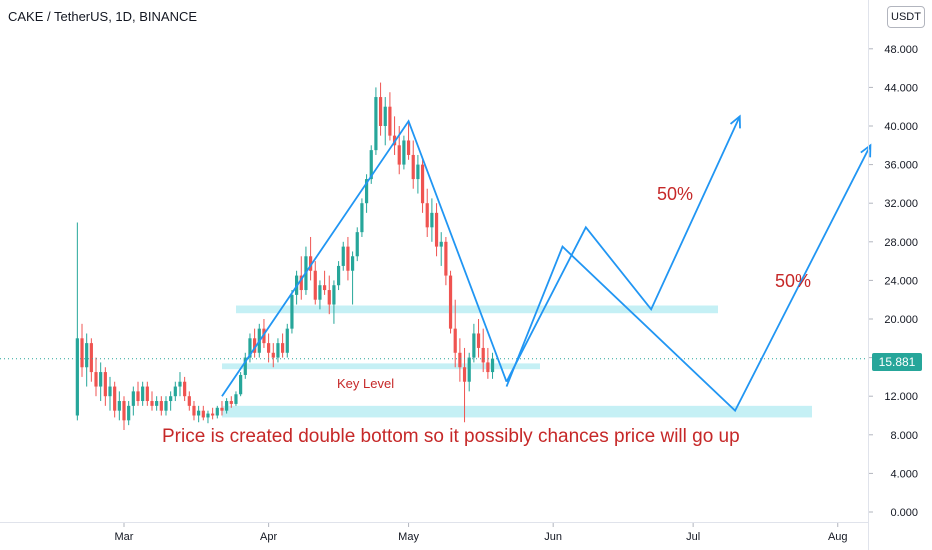 The image size is (932, 550). Describe the element at coordinates (901, 281) in the screenshot. I see `y-tick-label: 24.000` at that location.